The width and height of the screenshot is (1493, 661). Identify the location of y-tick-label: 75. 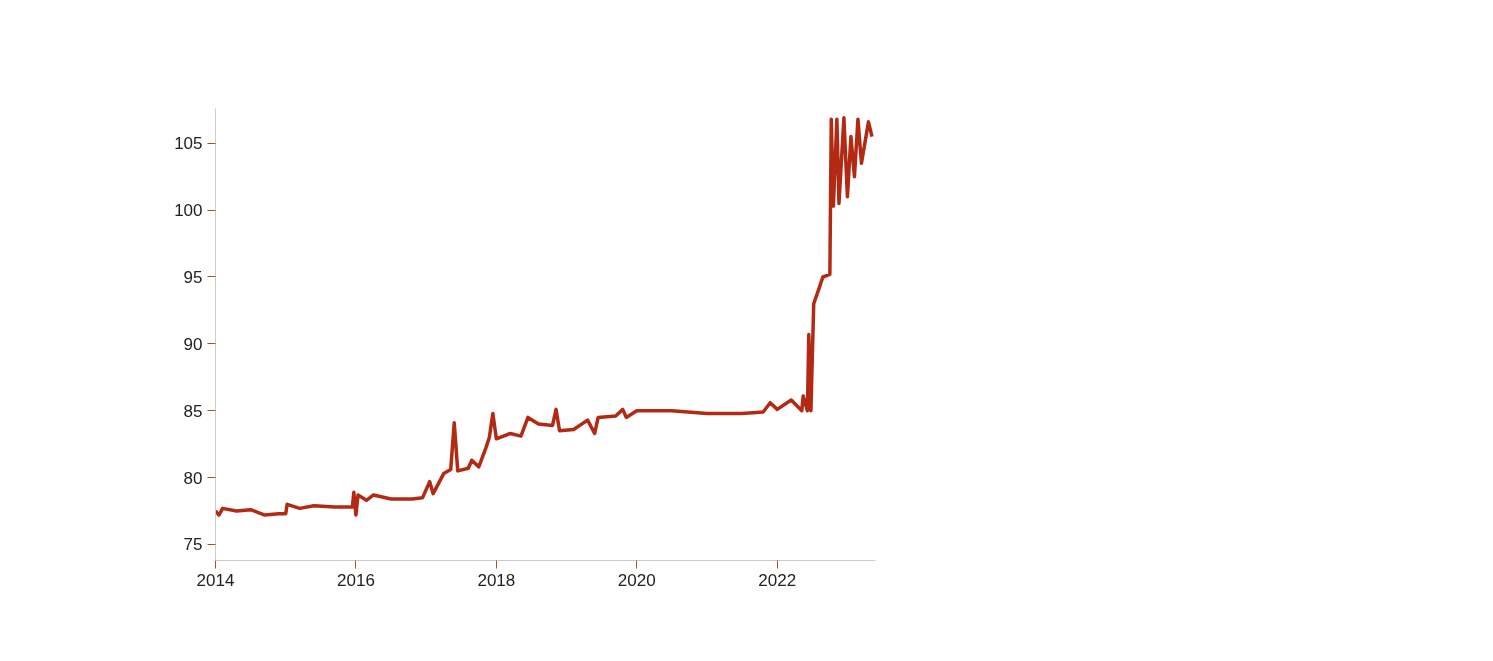
(193, 545).